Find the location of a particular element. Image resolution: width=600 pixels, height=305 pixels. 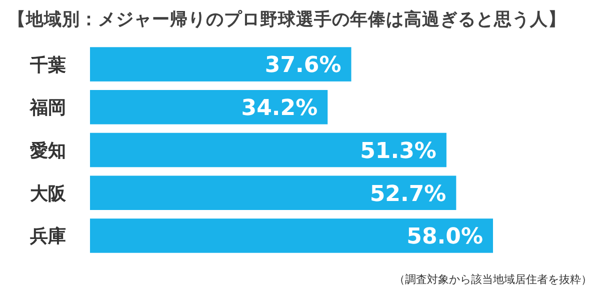

y-tick-label: 福岡 is located at coordinates (47, 108).